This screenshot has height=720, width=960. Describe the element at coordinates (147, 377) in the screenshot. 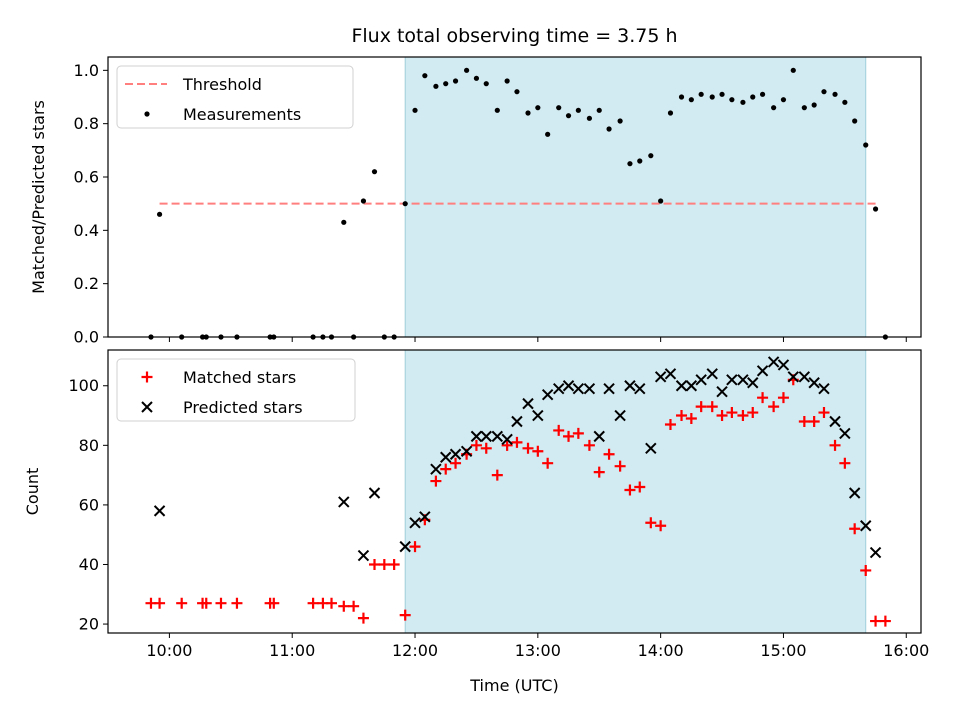

I see `legend-swatch-matched-stars` at that location.